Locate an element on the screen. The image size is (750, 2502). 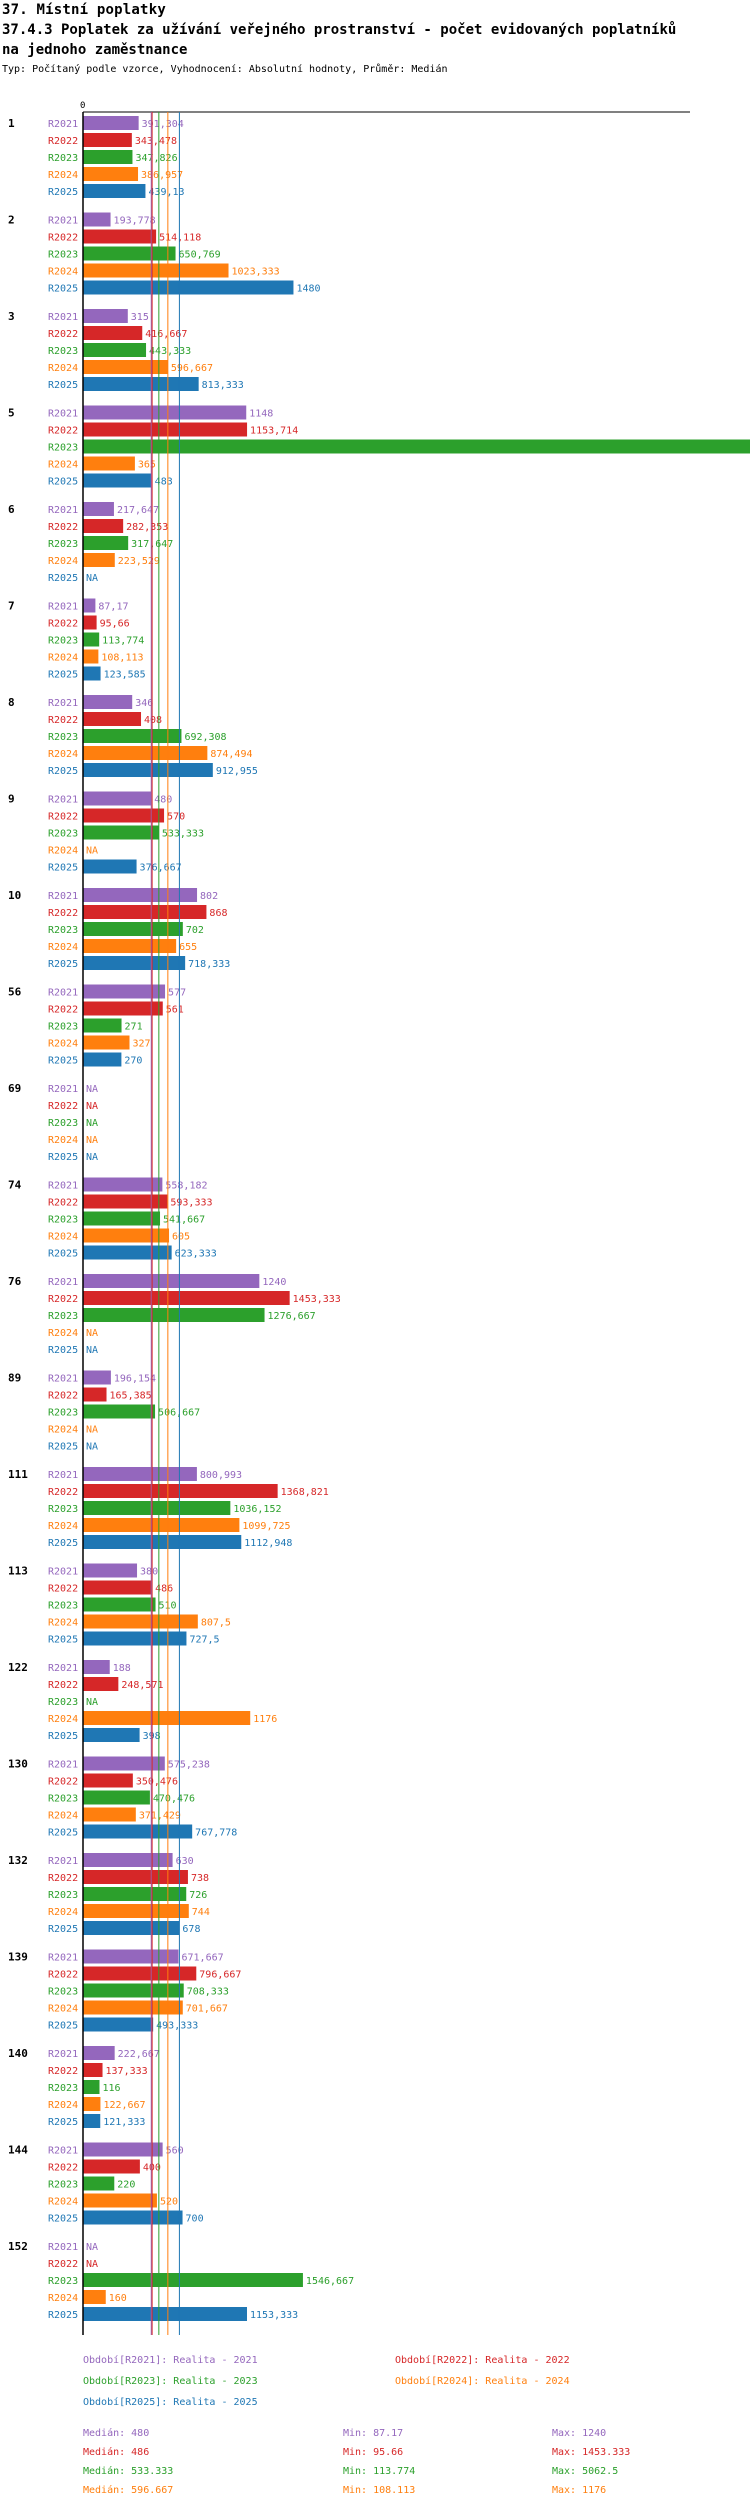
data-label: 1153,333 is located at coordinates (274, 2315).